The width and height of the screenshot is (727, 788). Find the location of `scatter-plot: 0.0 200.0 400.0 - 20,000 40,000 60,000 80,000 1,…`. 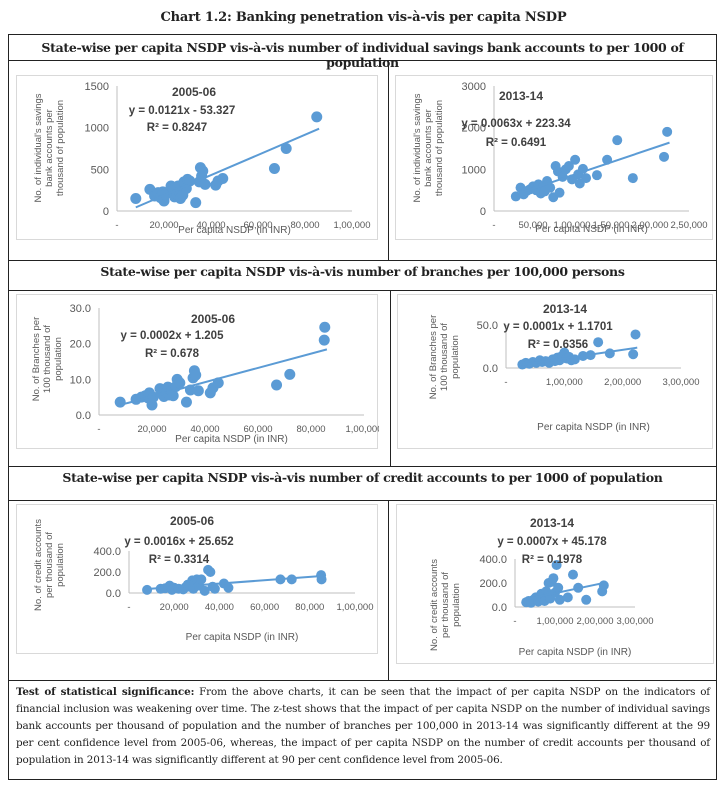

scatter-plot: 0.0 200.0 400.0 - 20,000 40,000 60,000 80,000 1,… is located at coordinates (203, 578).